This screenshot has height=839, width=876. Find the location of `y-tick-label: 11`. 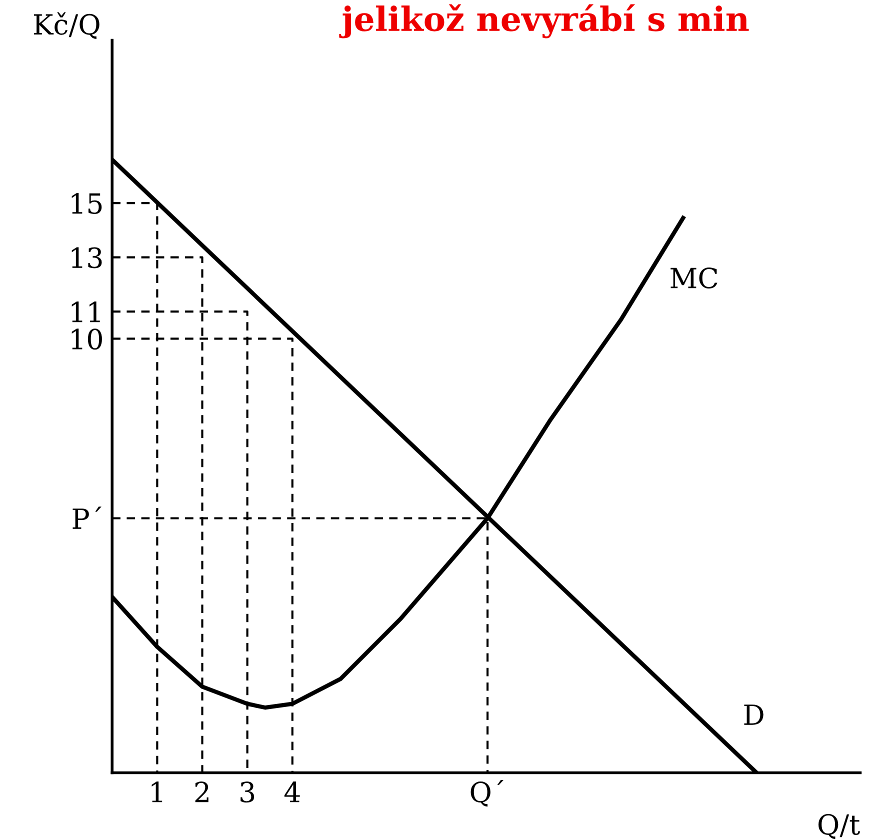

y-tick-label: 11 is located at coordinates (86, 311).